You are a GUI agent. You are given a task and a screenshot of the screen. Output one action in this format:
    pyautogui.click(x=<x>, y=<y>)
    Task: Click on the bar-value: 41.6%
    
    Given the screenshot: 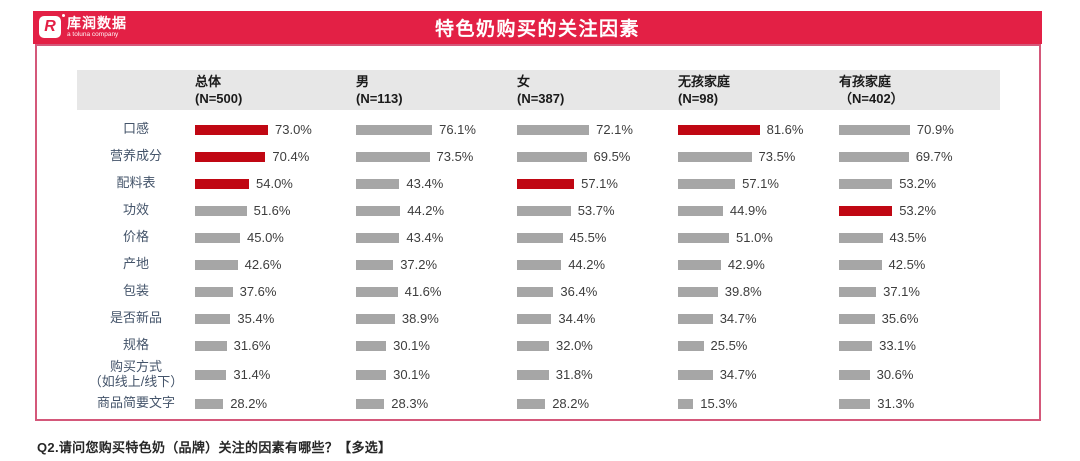 What is the action you would take?
    pyautogui.click(x=423, y=291)
    